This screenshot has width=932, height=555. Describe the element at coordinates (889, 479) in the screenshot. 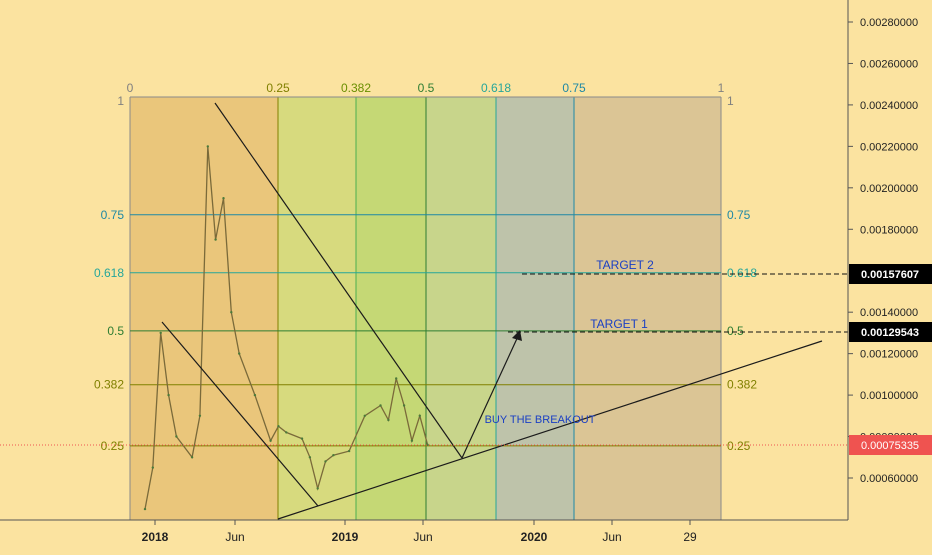

I see `y-tick-10: 0.00060000` at that location.